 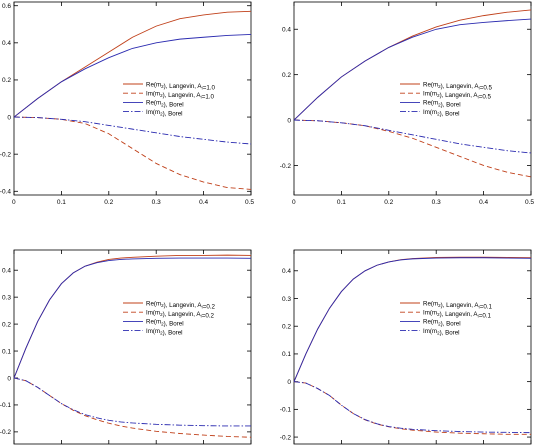 I want to click on legend-label: Im(m2), Langevin, AI=0.2, so click(x=180, y=315).